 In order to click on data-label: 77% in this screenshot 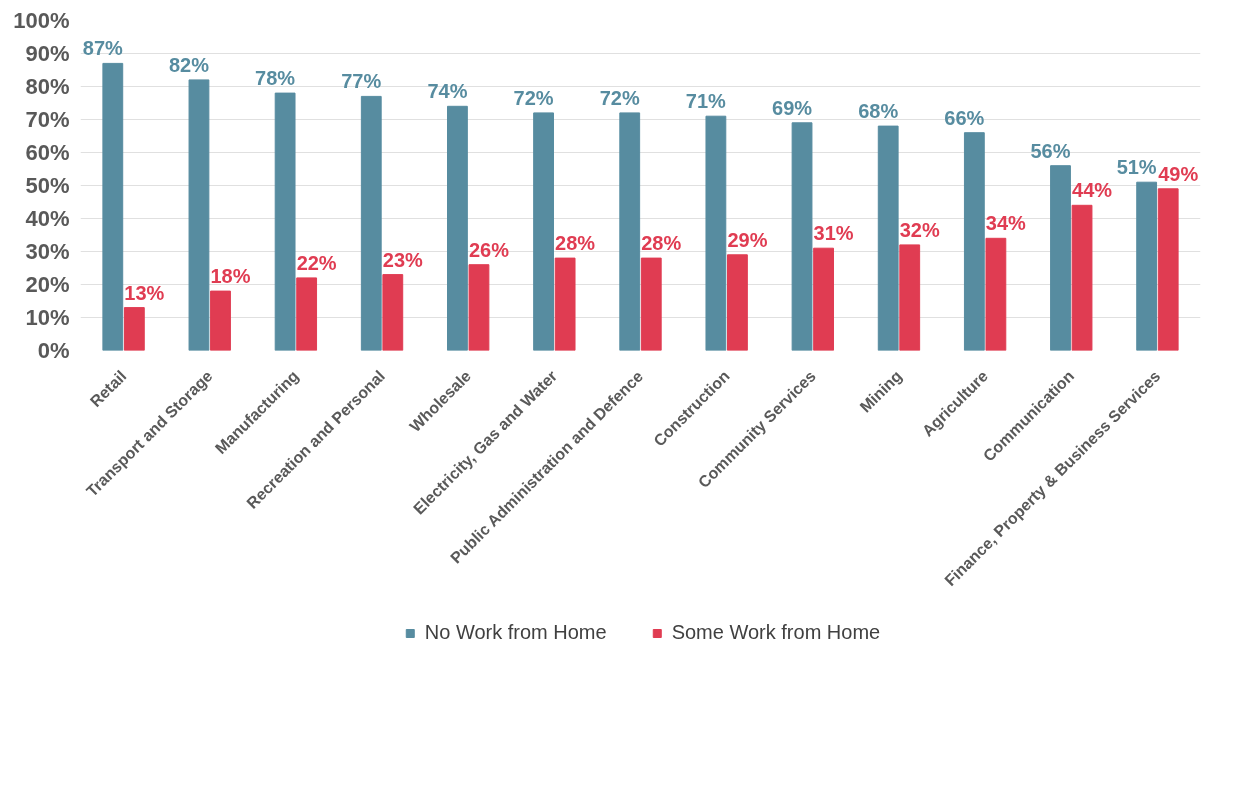, I will do `click(361, 81)`.